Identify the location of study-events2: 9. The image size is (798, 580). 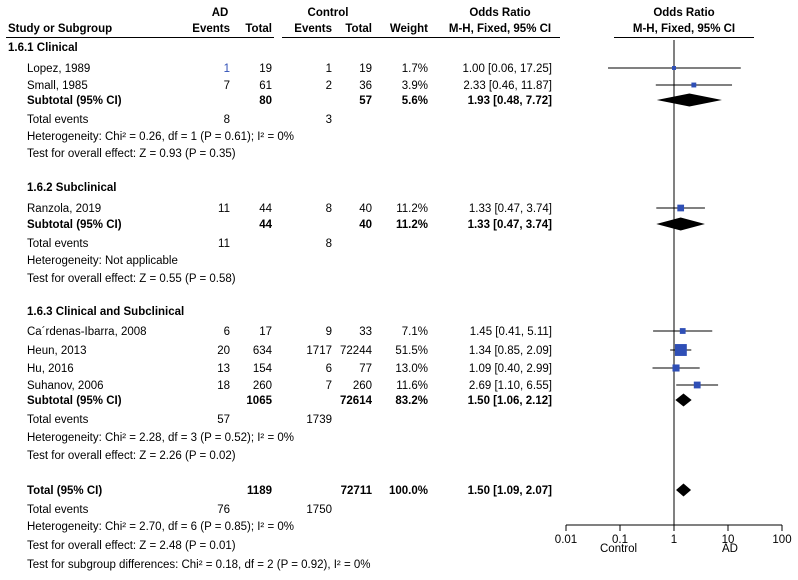
(328, 332).